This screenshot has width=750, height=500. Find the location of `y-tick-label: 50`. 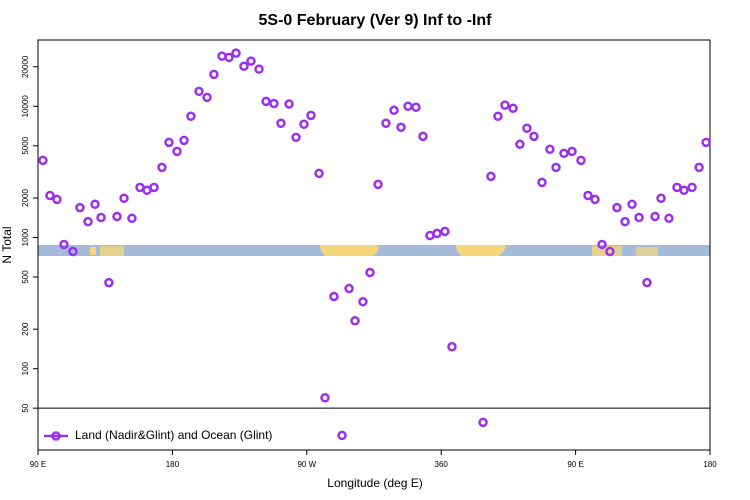

y-tick-label: 50 is located at coordinates (25, 407).